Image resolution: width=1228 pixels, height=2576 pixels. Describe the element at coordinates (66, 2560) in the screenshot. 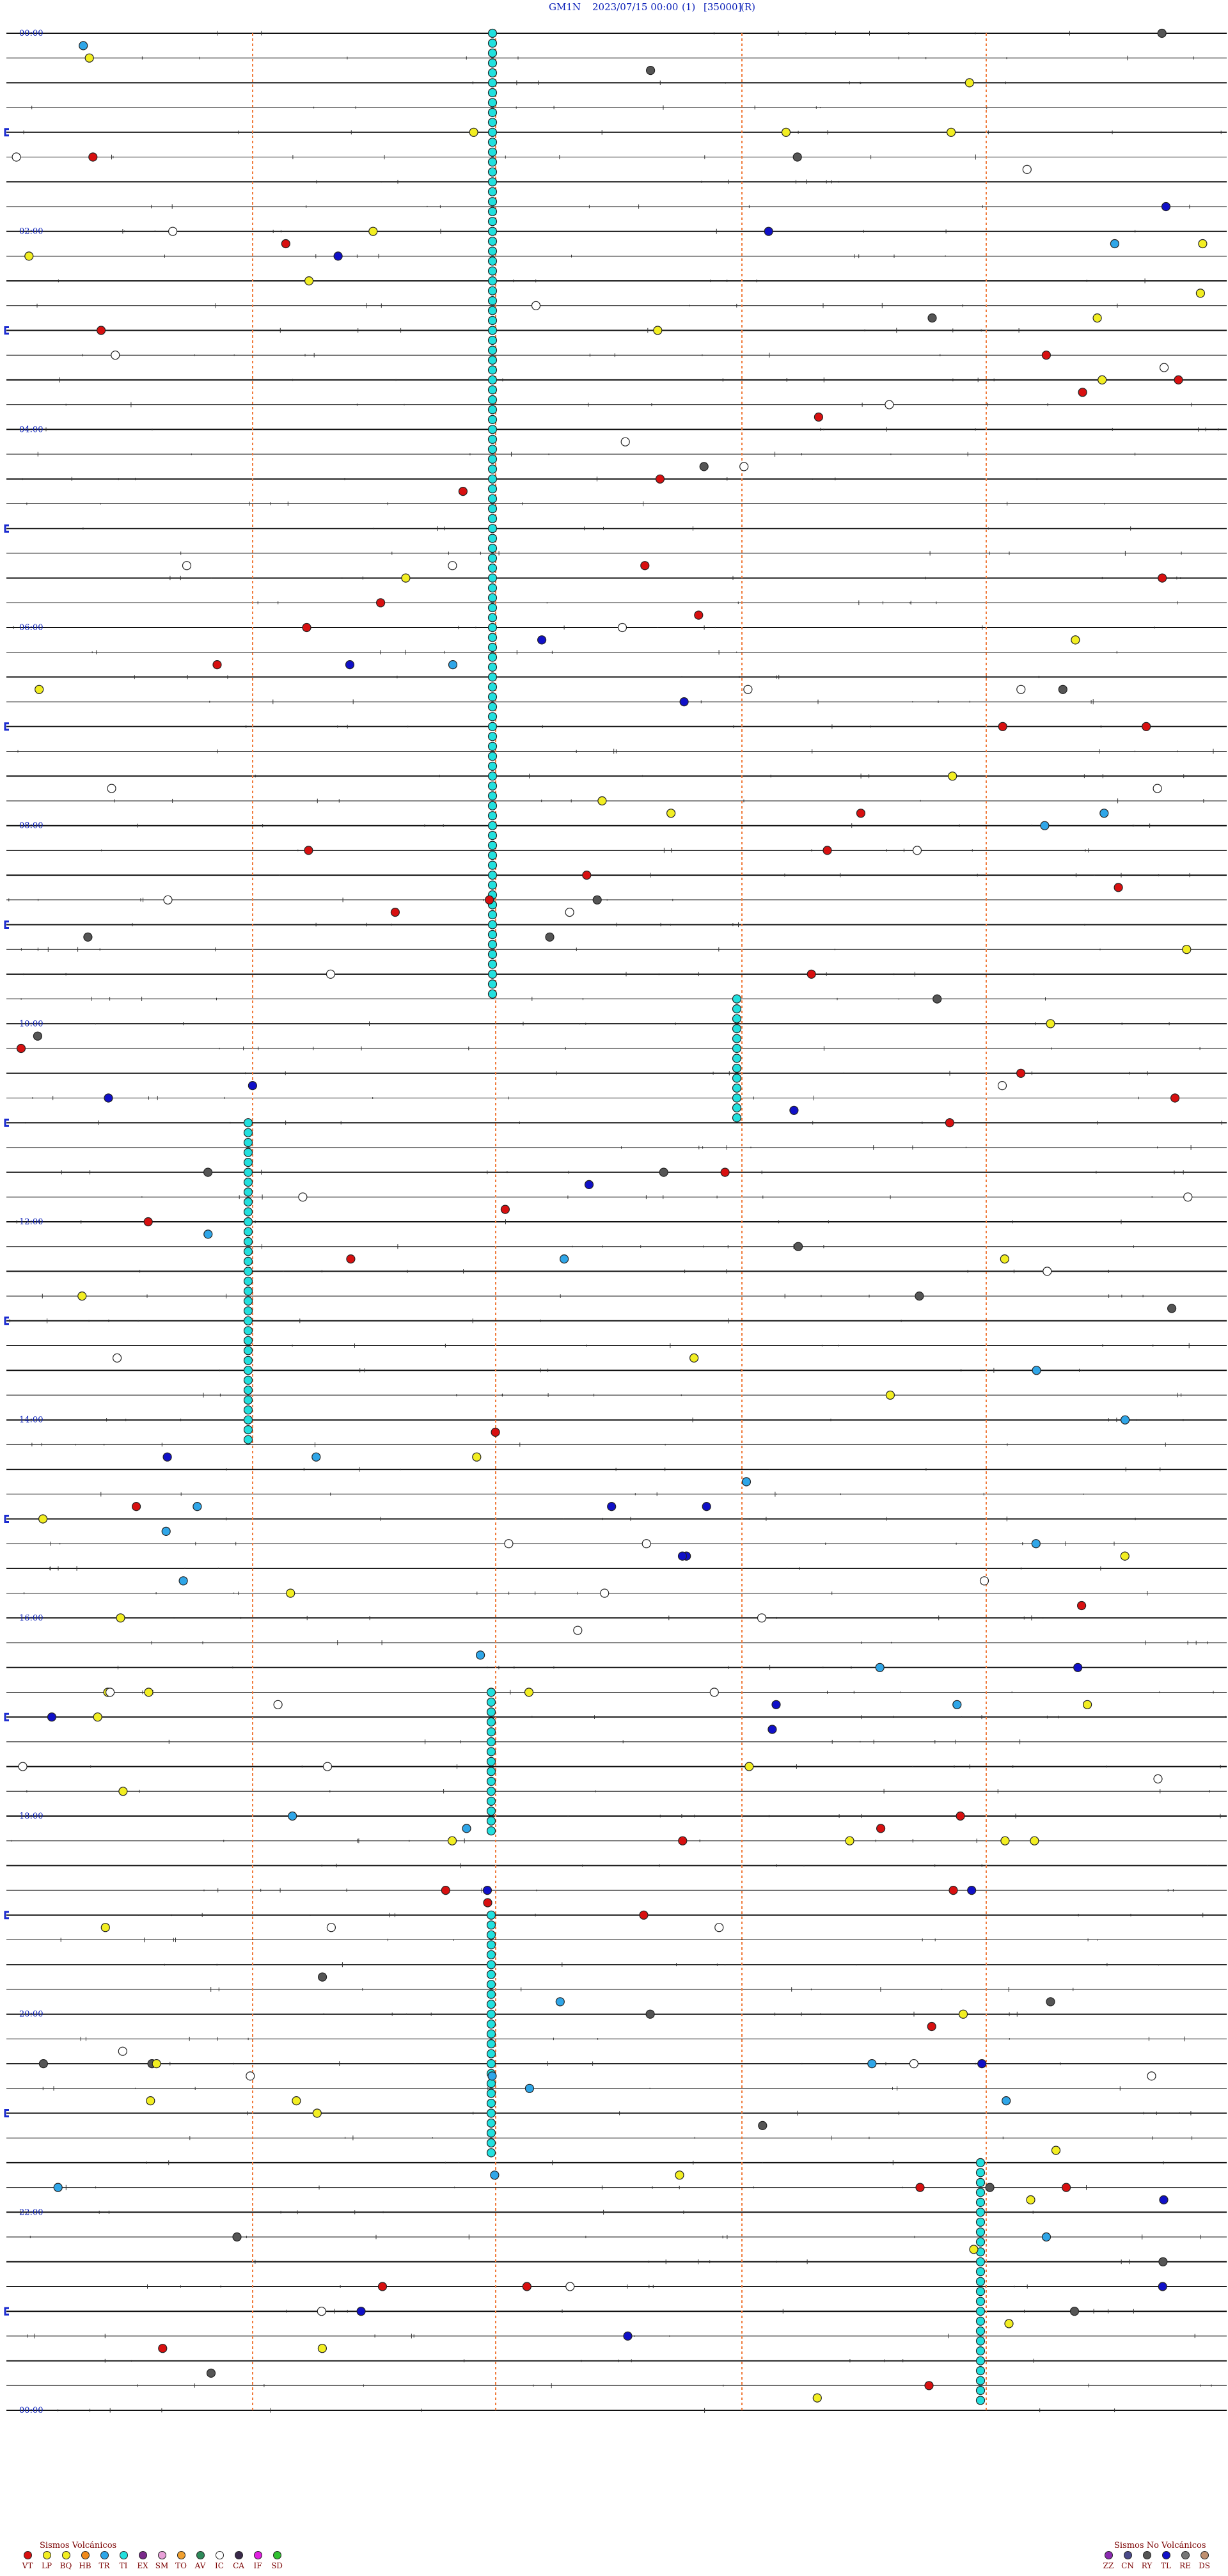

I see `legend-item-bq: BQ` at that location.